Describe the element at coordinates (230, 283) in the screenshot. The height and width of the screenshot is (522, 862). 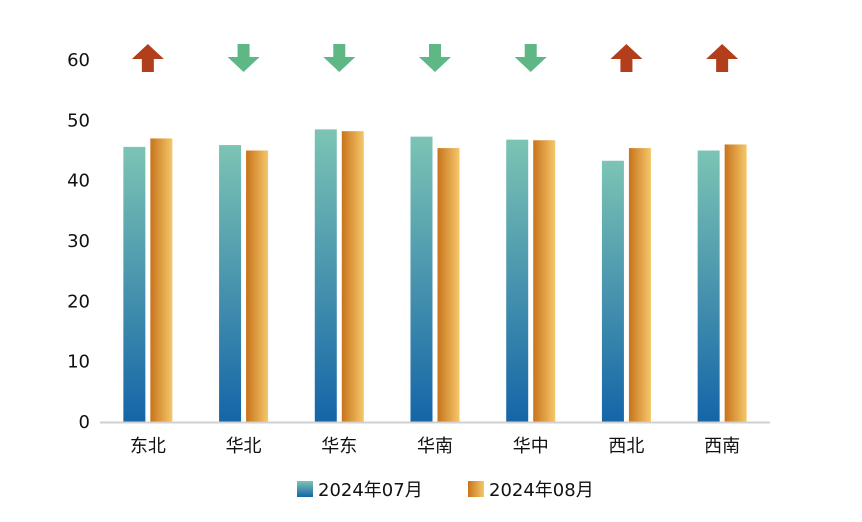
I see `bar-2024-07-华北` at that location.